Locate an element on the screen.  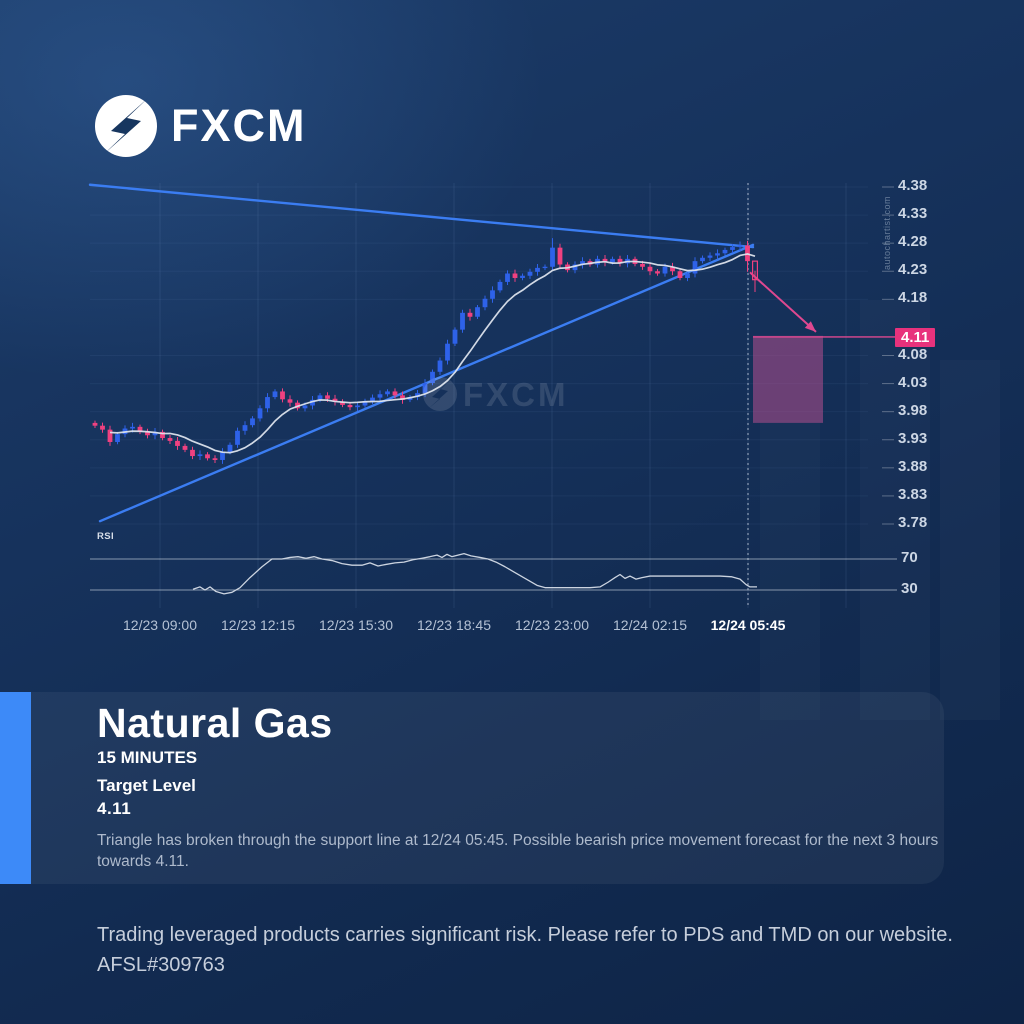
target-price-badge: 4.11 is located at coordinates (915, 337).